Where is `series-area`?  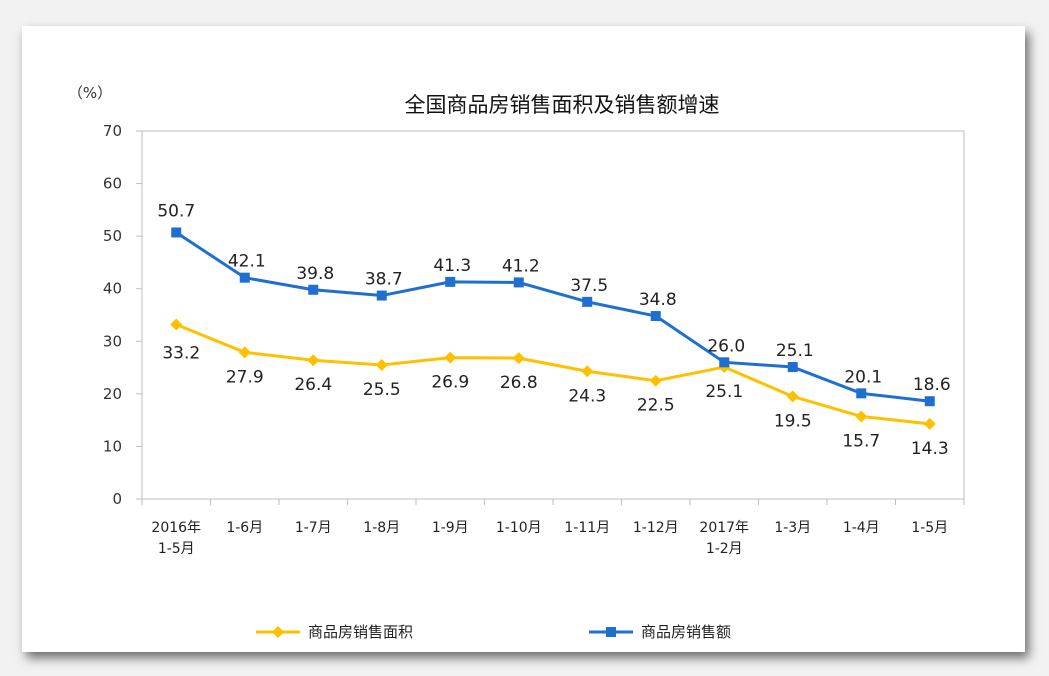
series-area is located at coordinates (553, 374).